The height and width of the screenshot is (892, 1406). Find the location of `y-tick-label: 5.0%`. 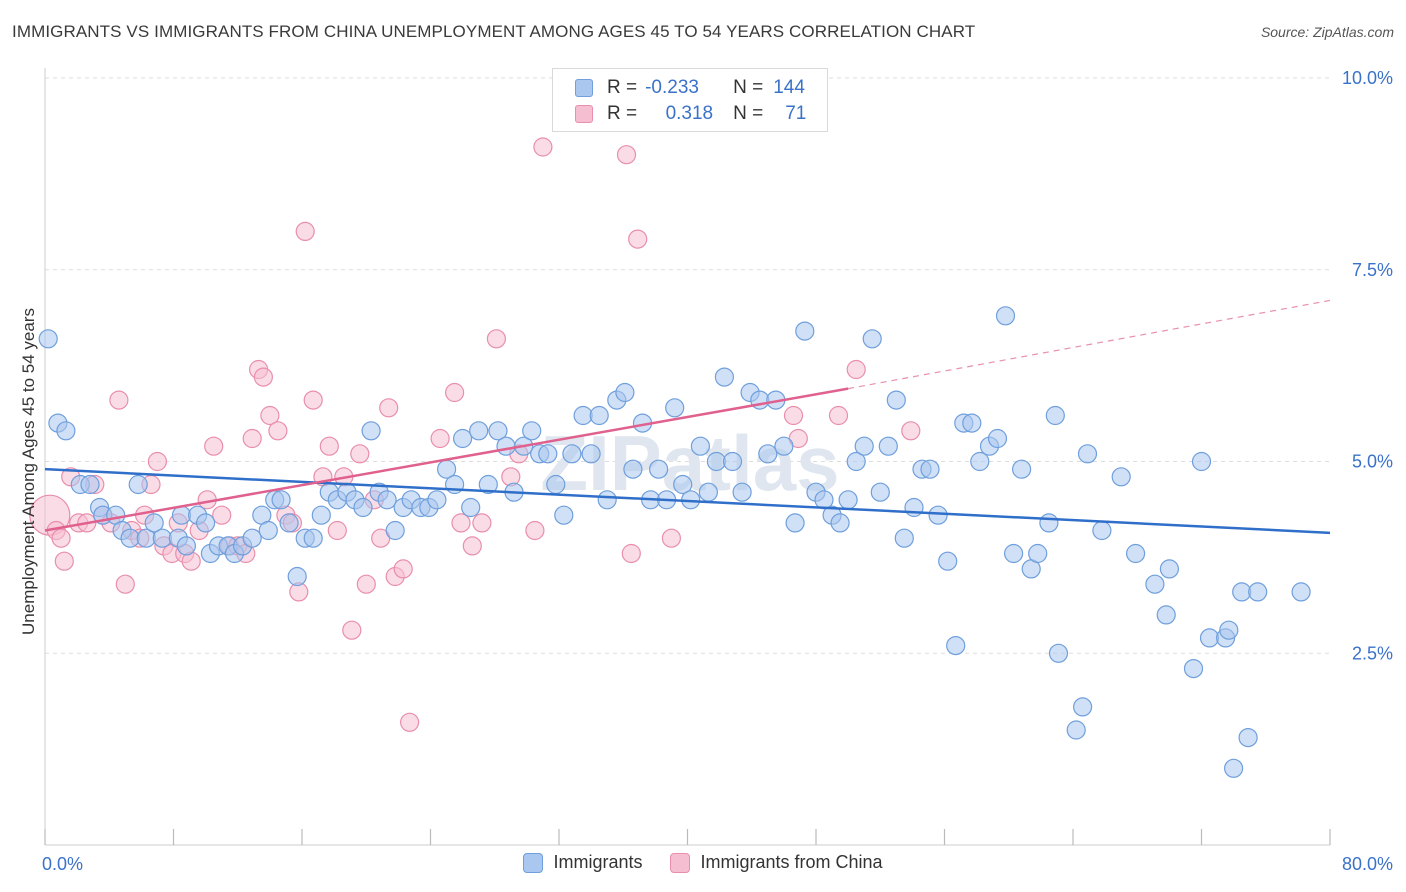

y-tick-label: 5.0% is located at coordinates (1372, 462).